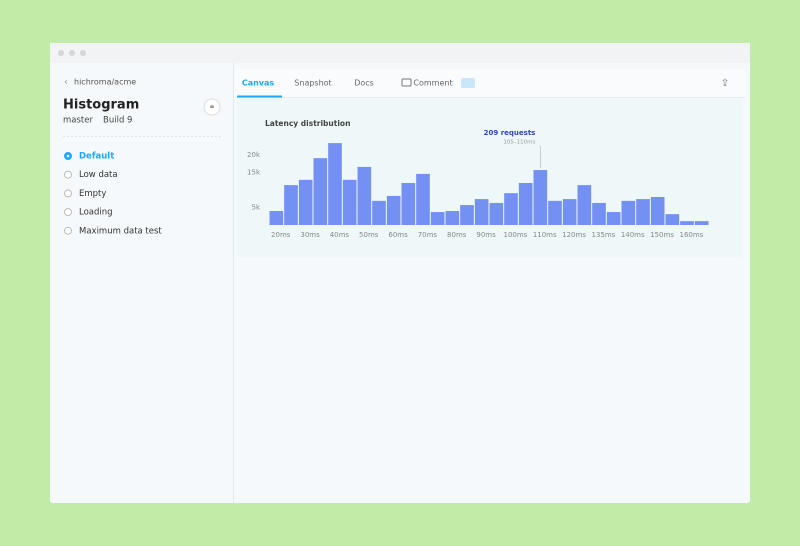  What do you see at coordinates (254, 155) in the screenshot?
I see `y-tick-label: 20k` at bounding box center [254, 155].